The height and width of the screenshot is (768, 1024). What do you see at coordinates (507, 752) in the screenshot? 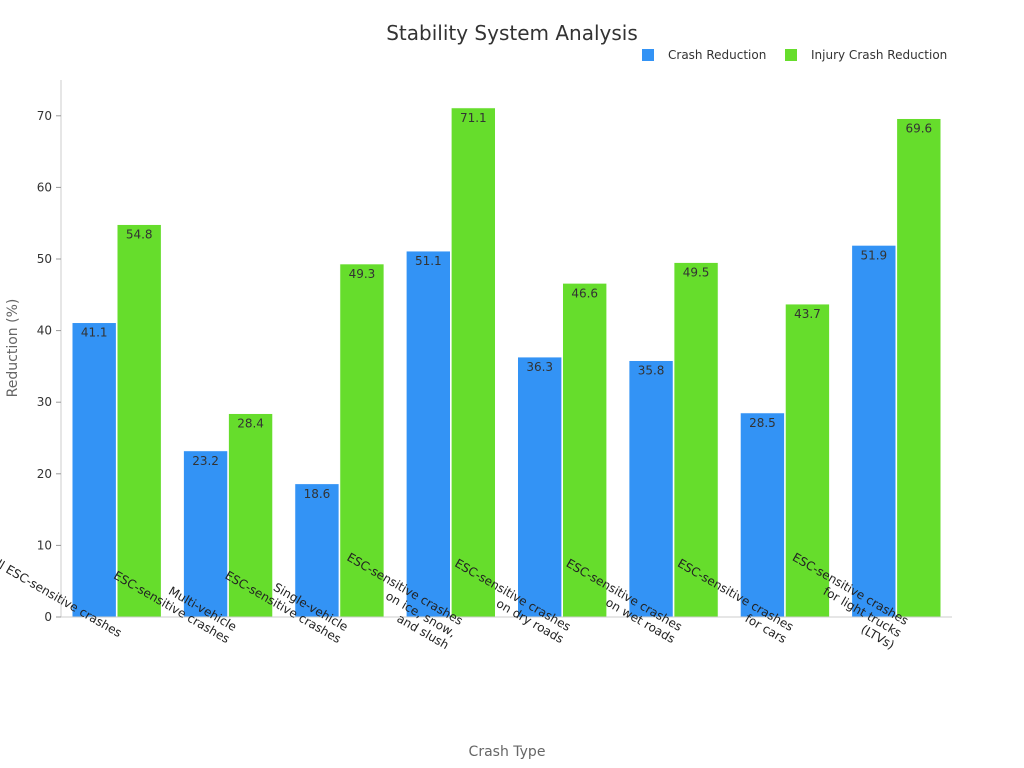
I see `x-axis-title: Crash Type` at bounding box center [507, 752].